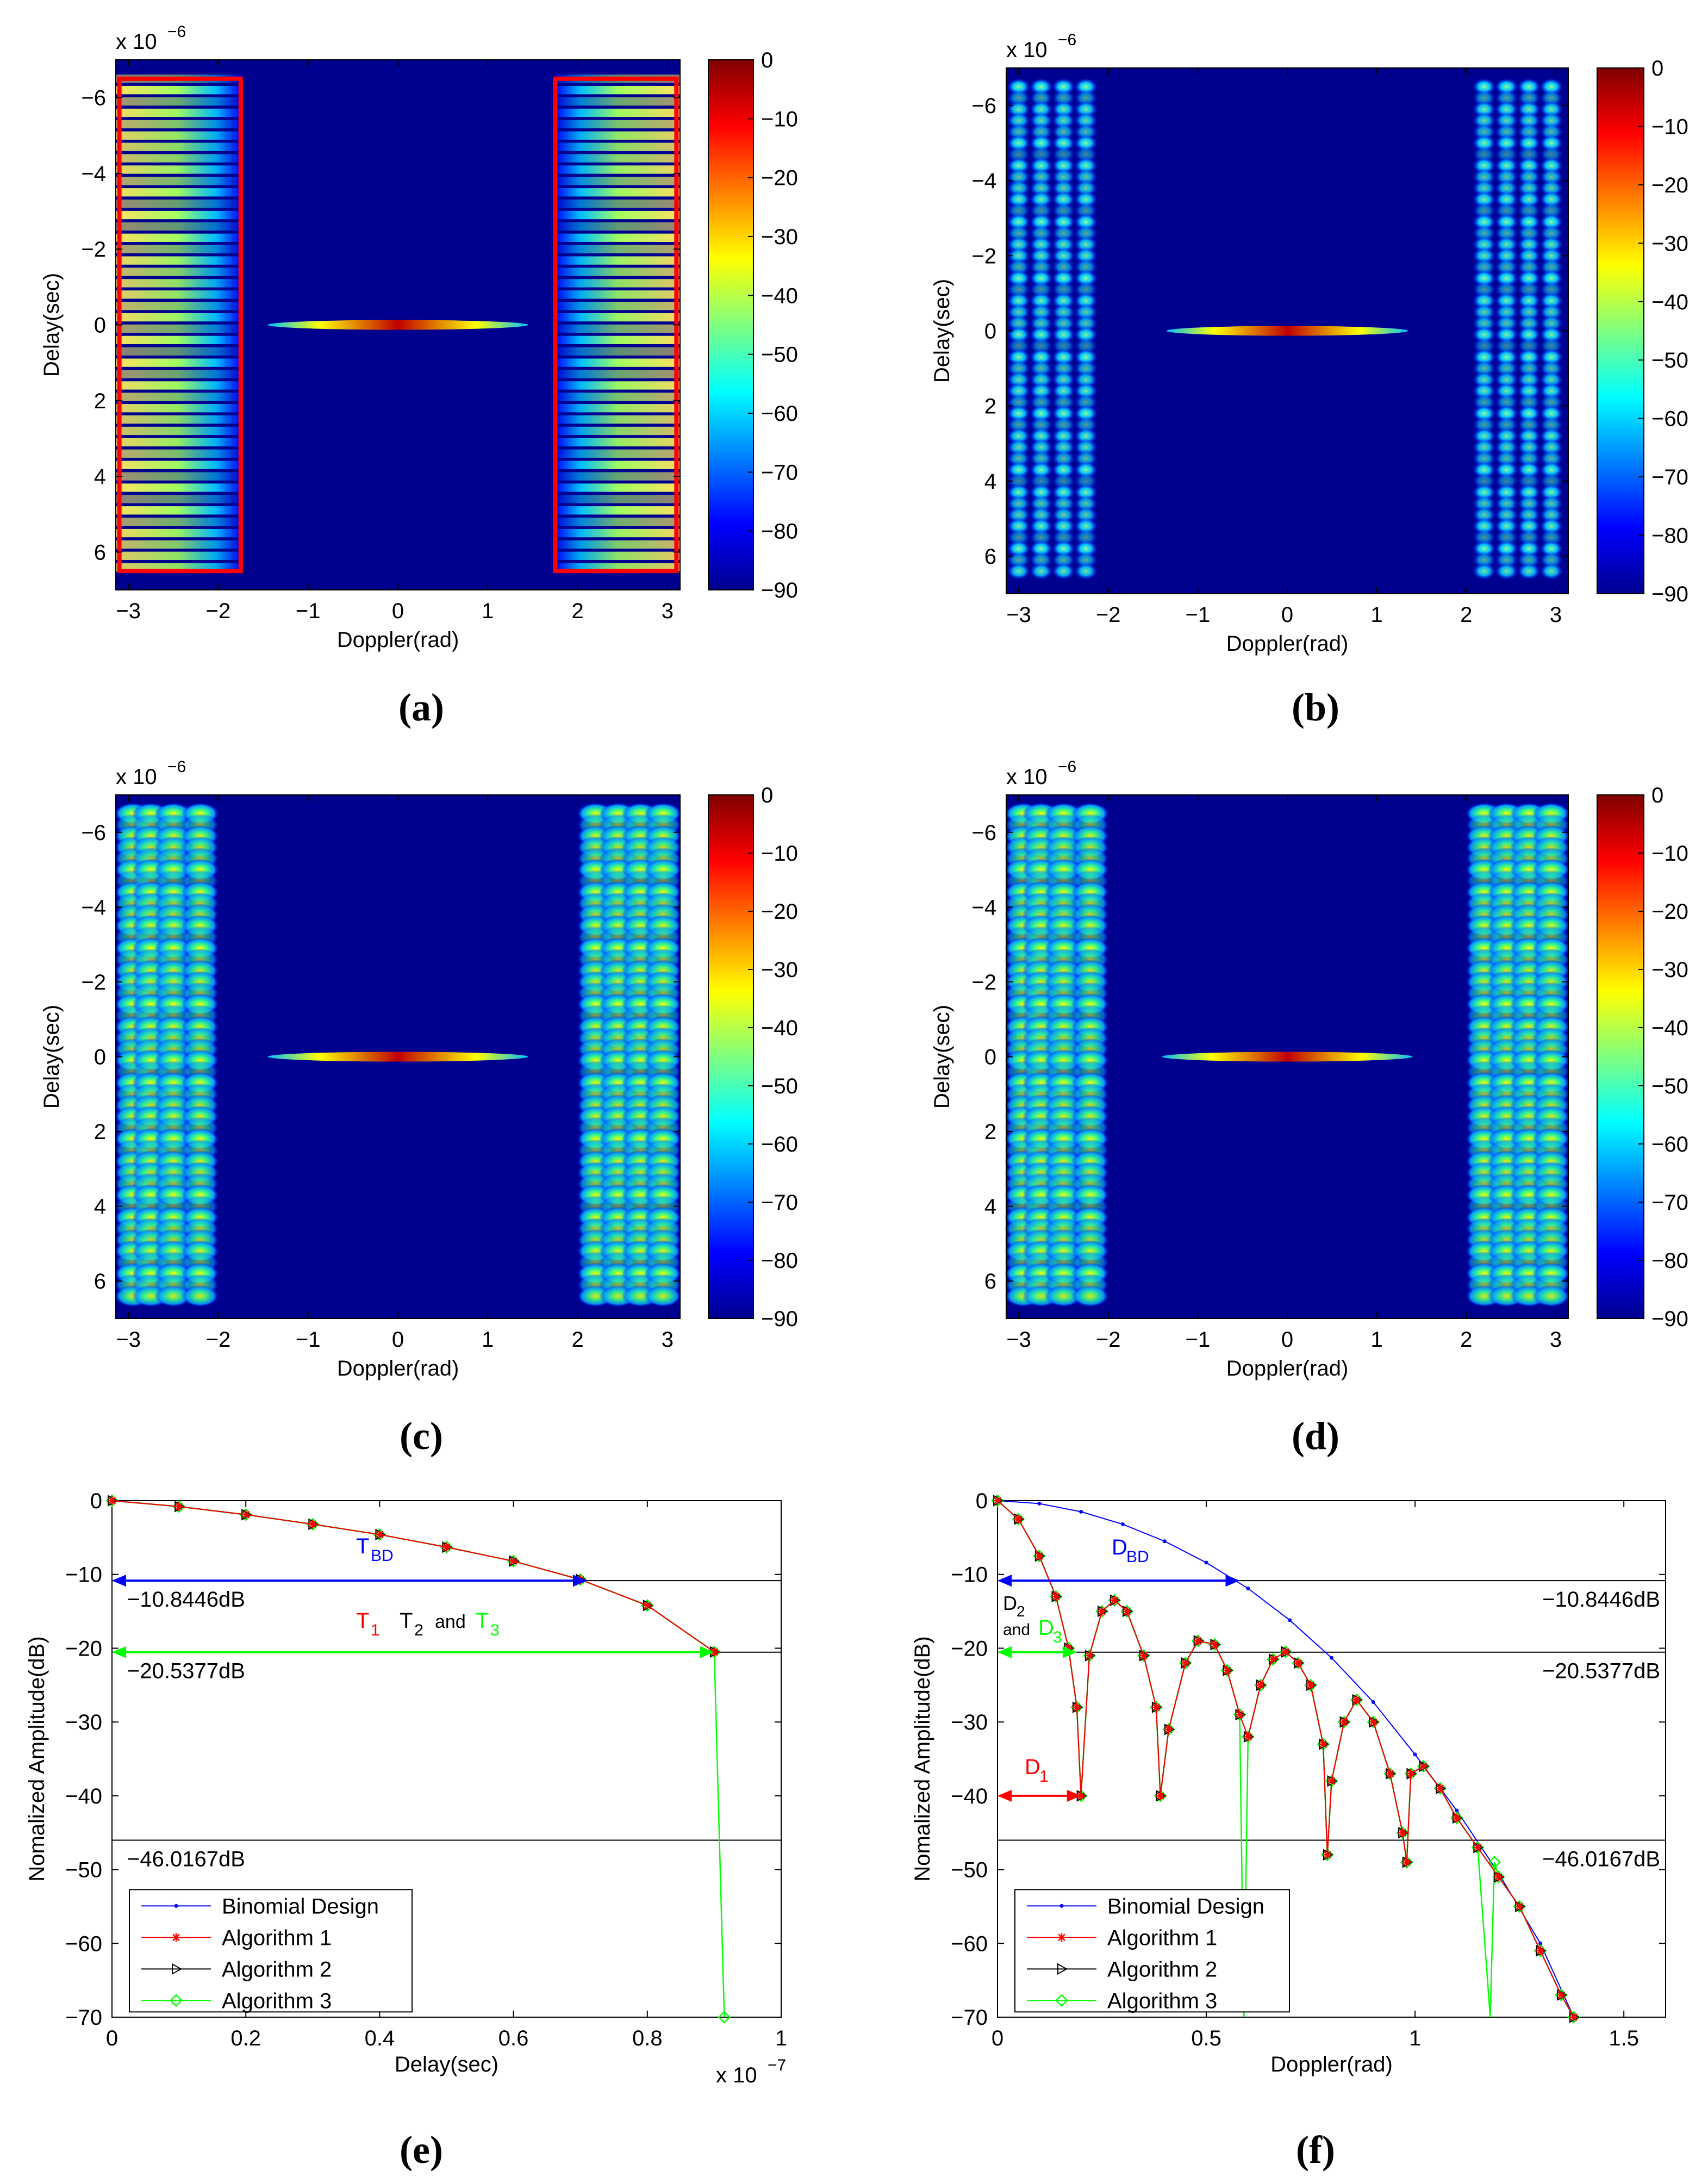 This screenshot has width=1708, height=2183. What do you see at coordinates (1287, 331) in the screenshot?
I see `mainlobe` at bounding box center [1287, 331].